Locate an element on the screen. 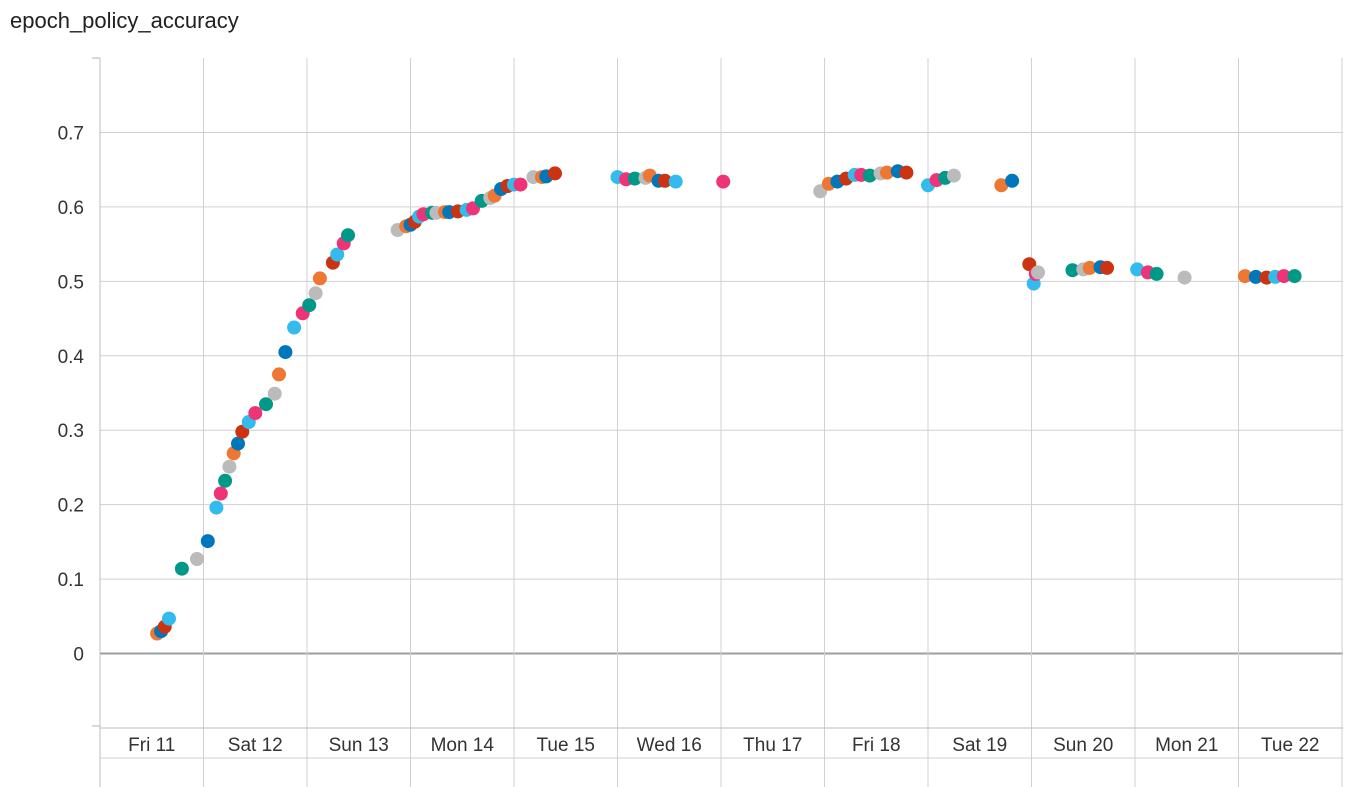  y-tick-label: 0.5 is located at coordinates (71, 282).